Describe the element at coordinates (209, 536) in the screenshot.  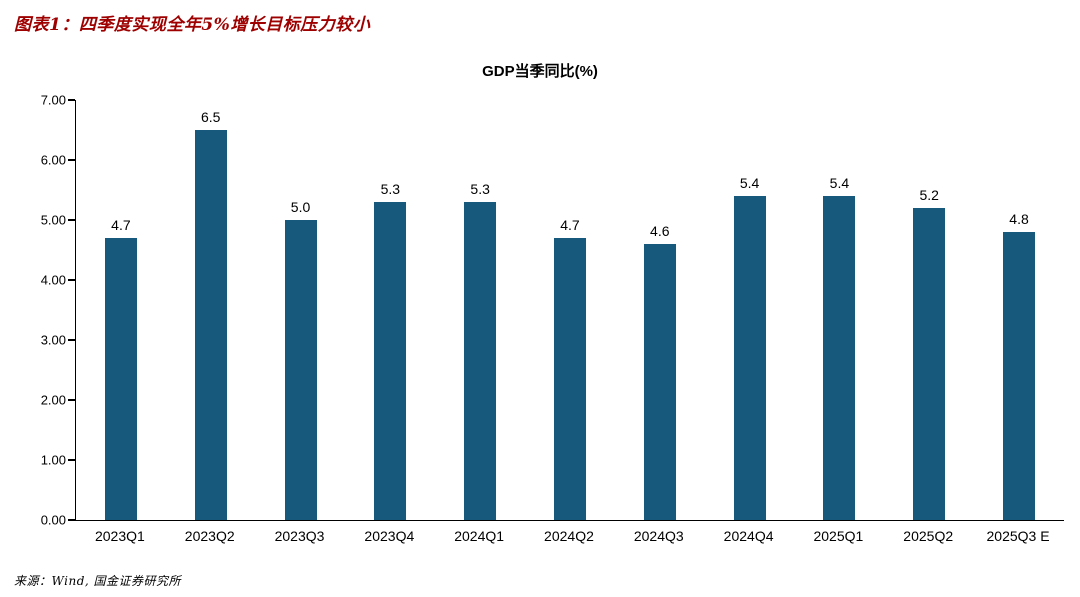
I see `x-axis-category-label: 2023Q2` at that location.